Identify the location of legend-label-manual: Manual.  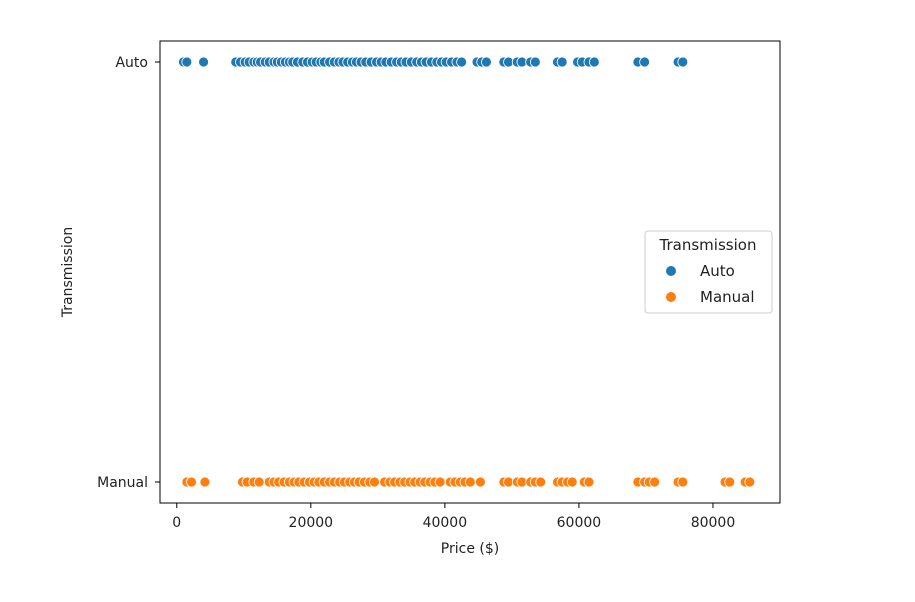
(727, 297).